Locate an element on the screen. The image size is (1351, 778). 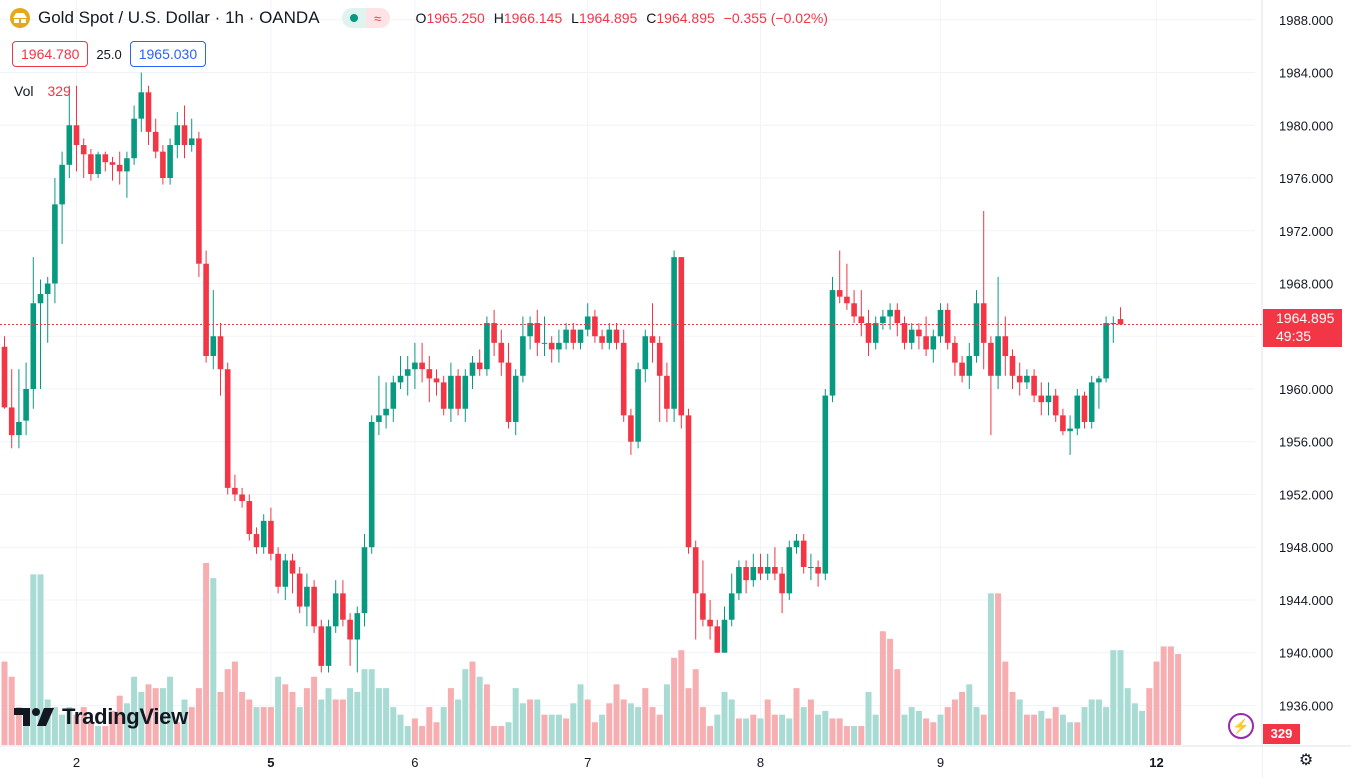
volume-label: Vol is located at coordinates (24, 91).